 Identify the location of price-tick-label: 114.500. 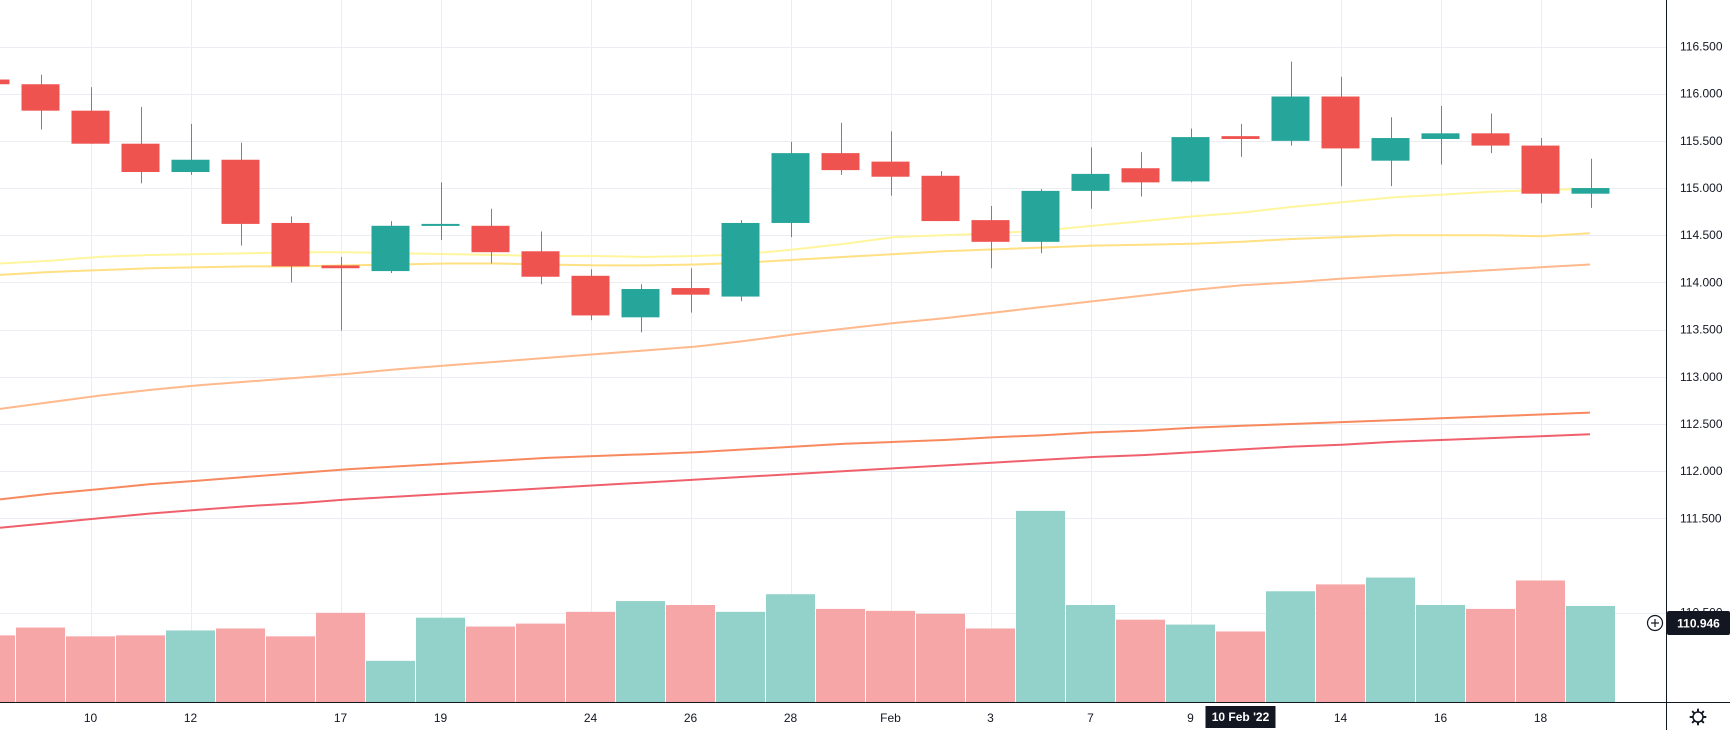
(1701, 235).